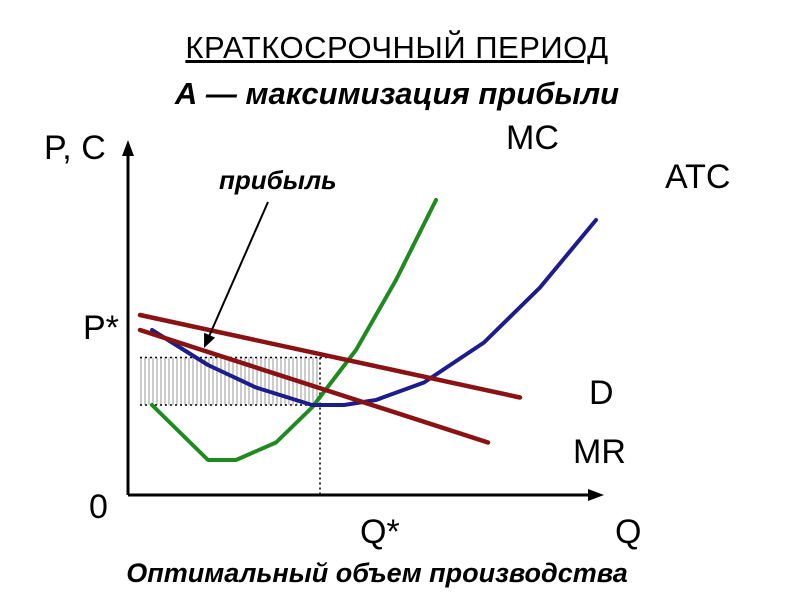 The image size is (794, 595). I want to click on origin-label: 0, so click(98, 507).